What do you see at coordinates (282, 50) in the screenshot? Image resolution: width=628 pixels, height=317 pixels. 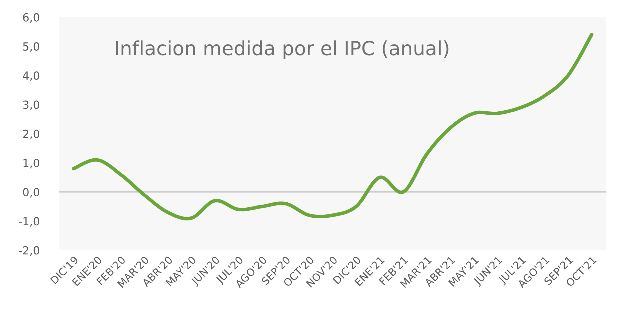 I see `text: Inflacion medida por el IPC (anual)` at bounding box center [282, 50].